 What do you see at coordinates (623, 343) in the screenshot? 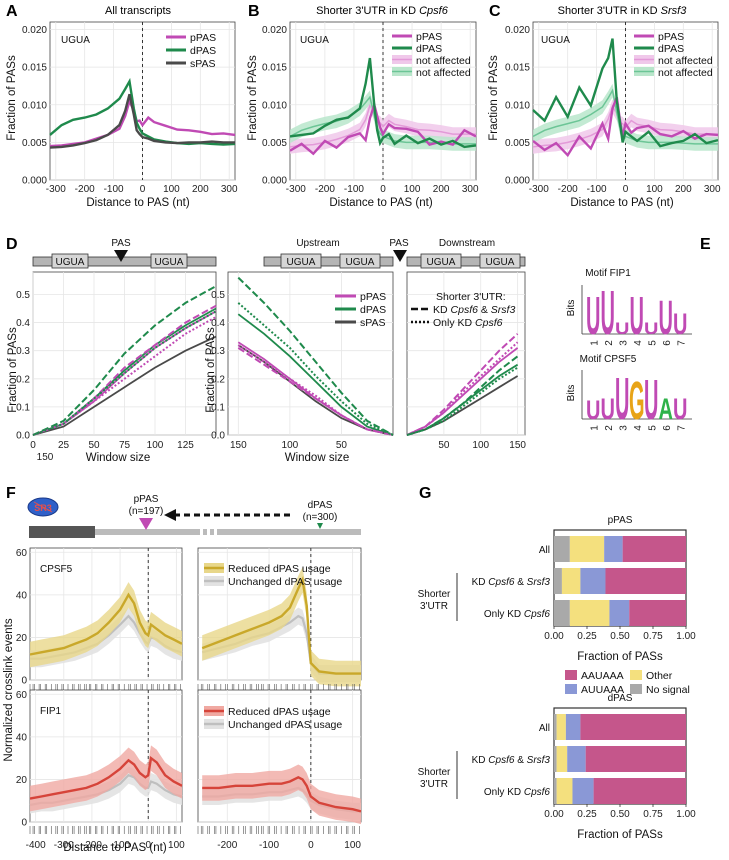
I see `logo-position: 3` at bounding box center [623, 343].